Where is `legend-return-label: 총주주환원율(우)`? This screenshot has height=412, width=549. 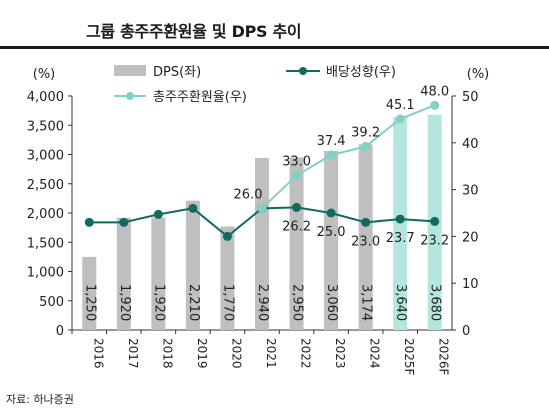
legend-return-label: 총주주환원율(우) is located at coordinates (200, 97).